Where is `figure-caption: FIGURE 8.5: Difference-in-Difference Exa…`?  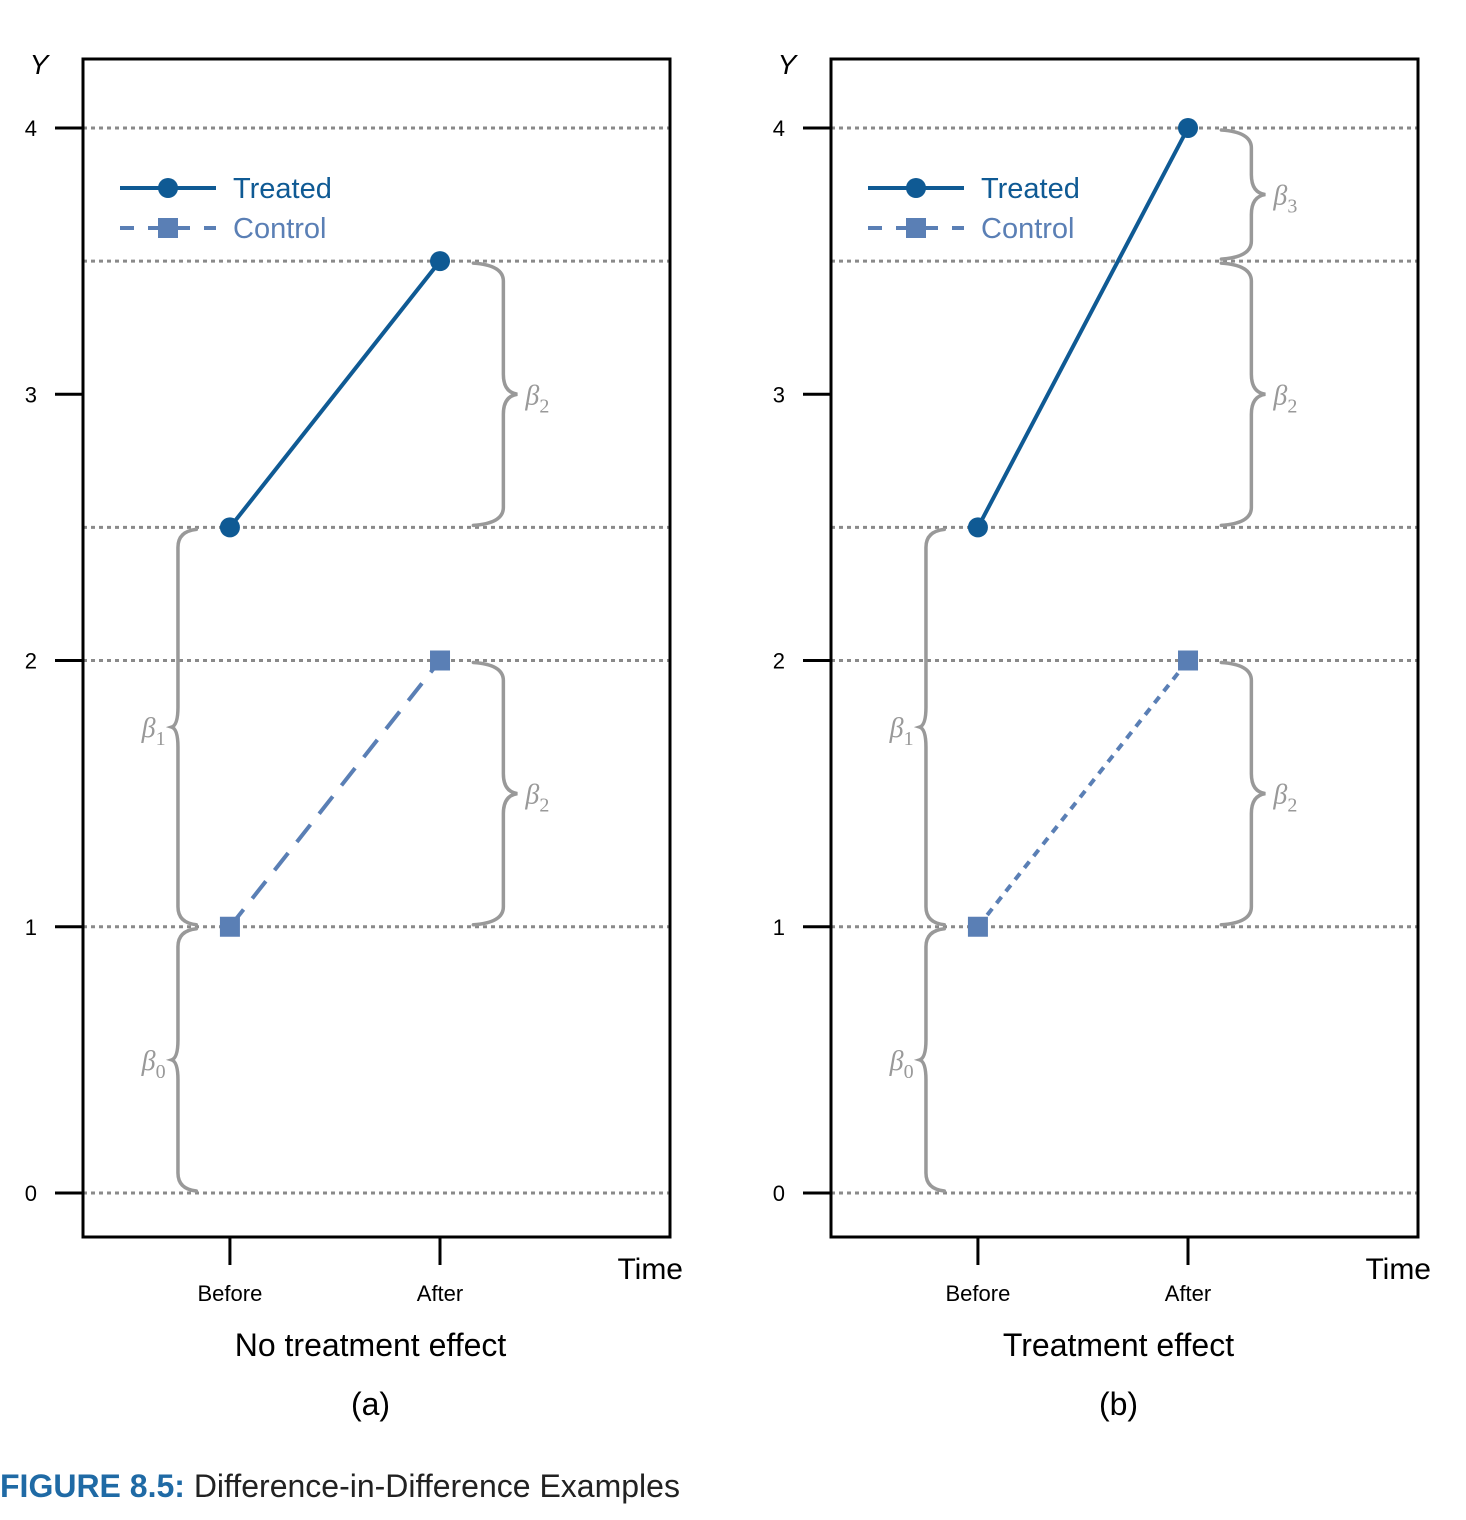
figure-caption: FIGURE 8.5: Difference-in-Difference Exa… is located at coordinates (340, 1486).